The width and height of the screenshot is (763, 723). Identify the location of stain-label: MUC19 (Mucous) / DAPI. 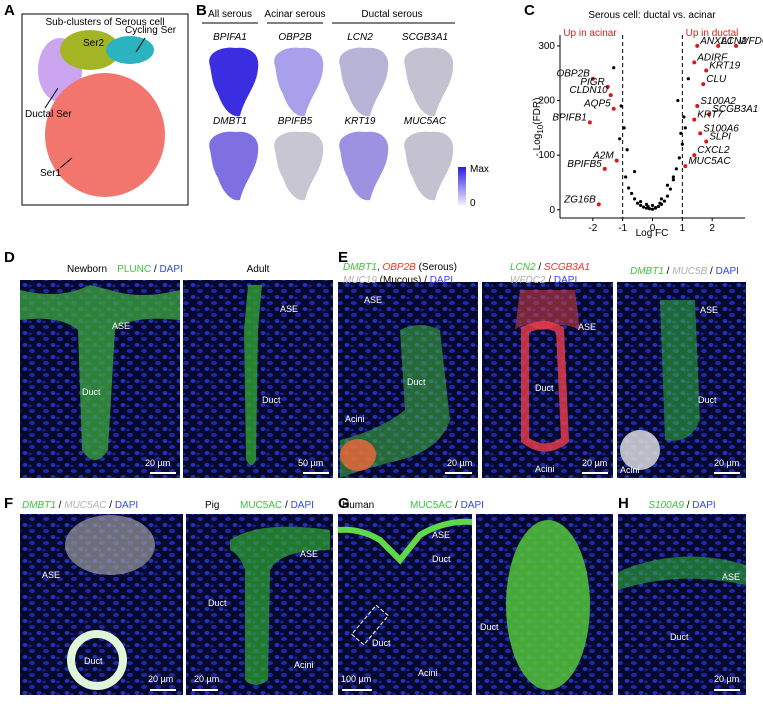
(398, 280).